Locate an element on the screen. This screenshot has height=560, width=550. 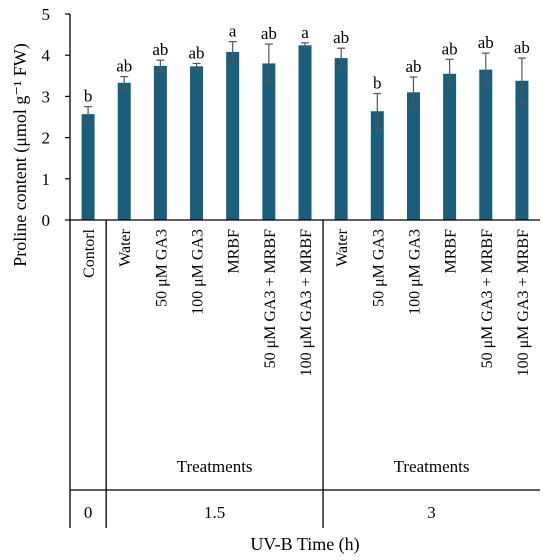
x-axis-title: UV-B Time (h) is located at coordinates (304, 544).